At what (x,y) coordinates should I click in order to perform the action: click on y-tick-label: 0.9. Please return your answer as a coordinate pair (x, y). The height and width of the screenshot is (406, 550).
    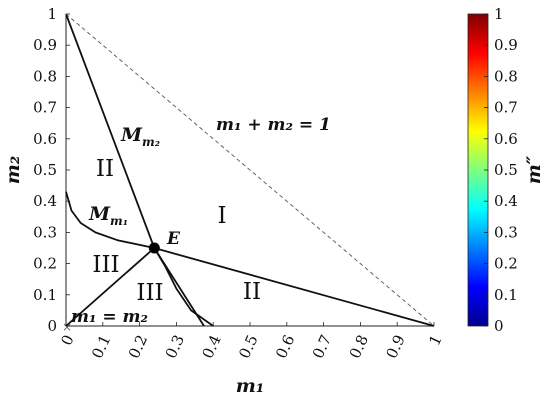
    Looking at the image, I should click on (45, 45).